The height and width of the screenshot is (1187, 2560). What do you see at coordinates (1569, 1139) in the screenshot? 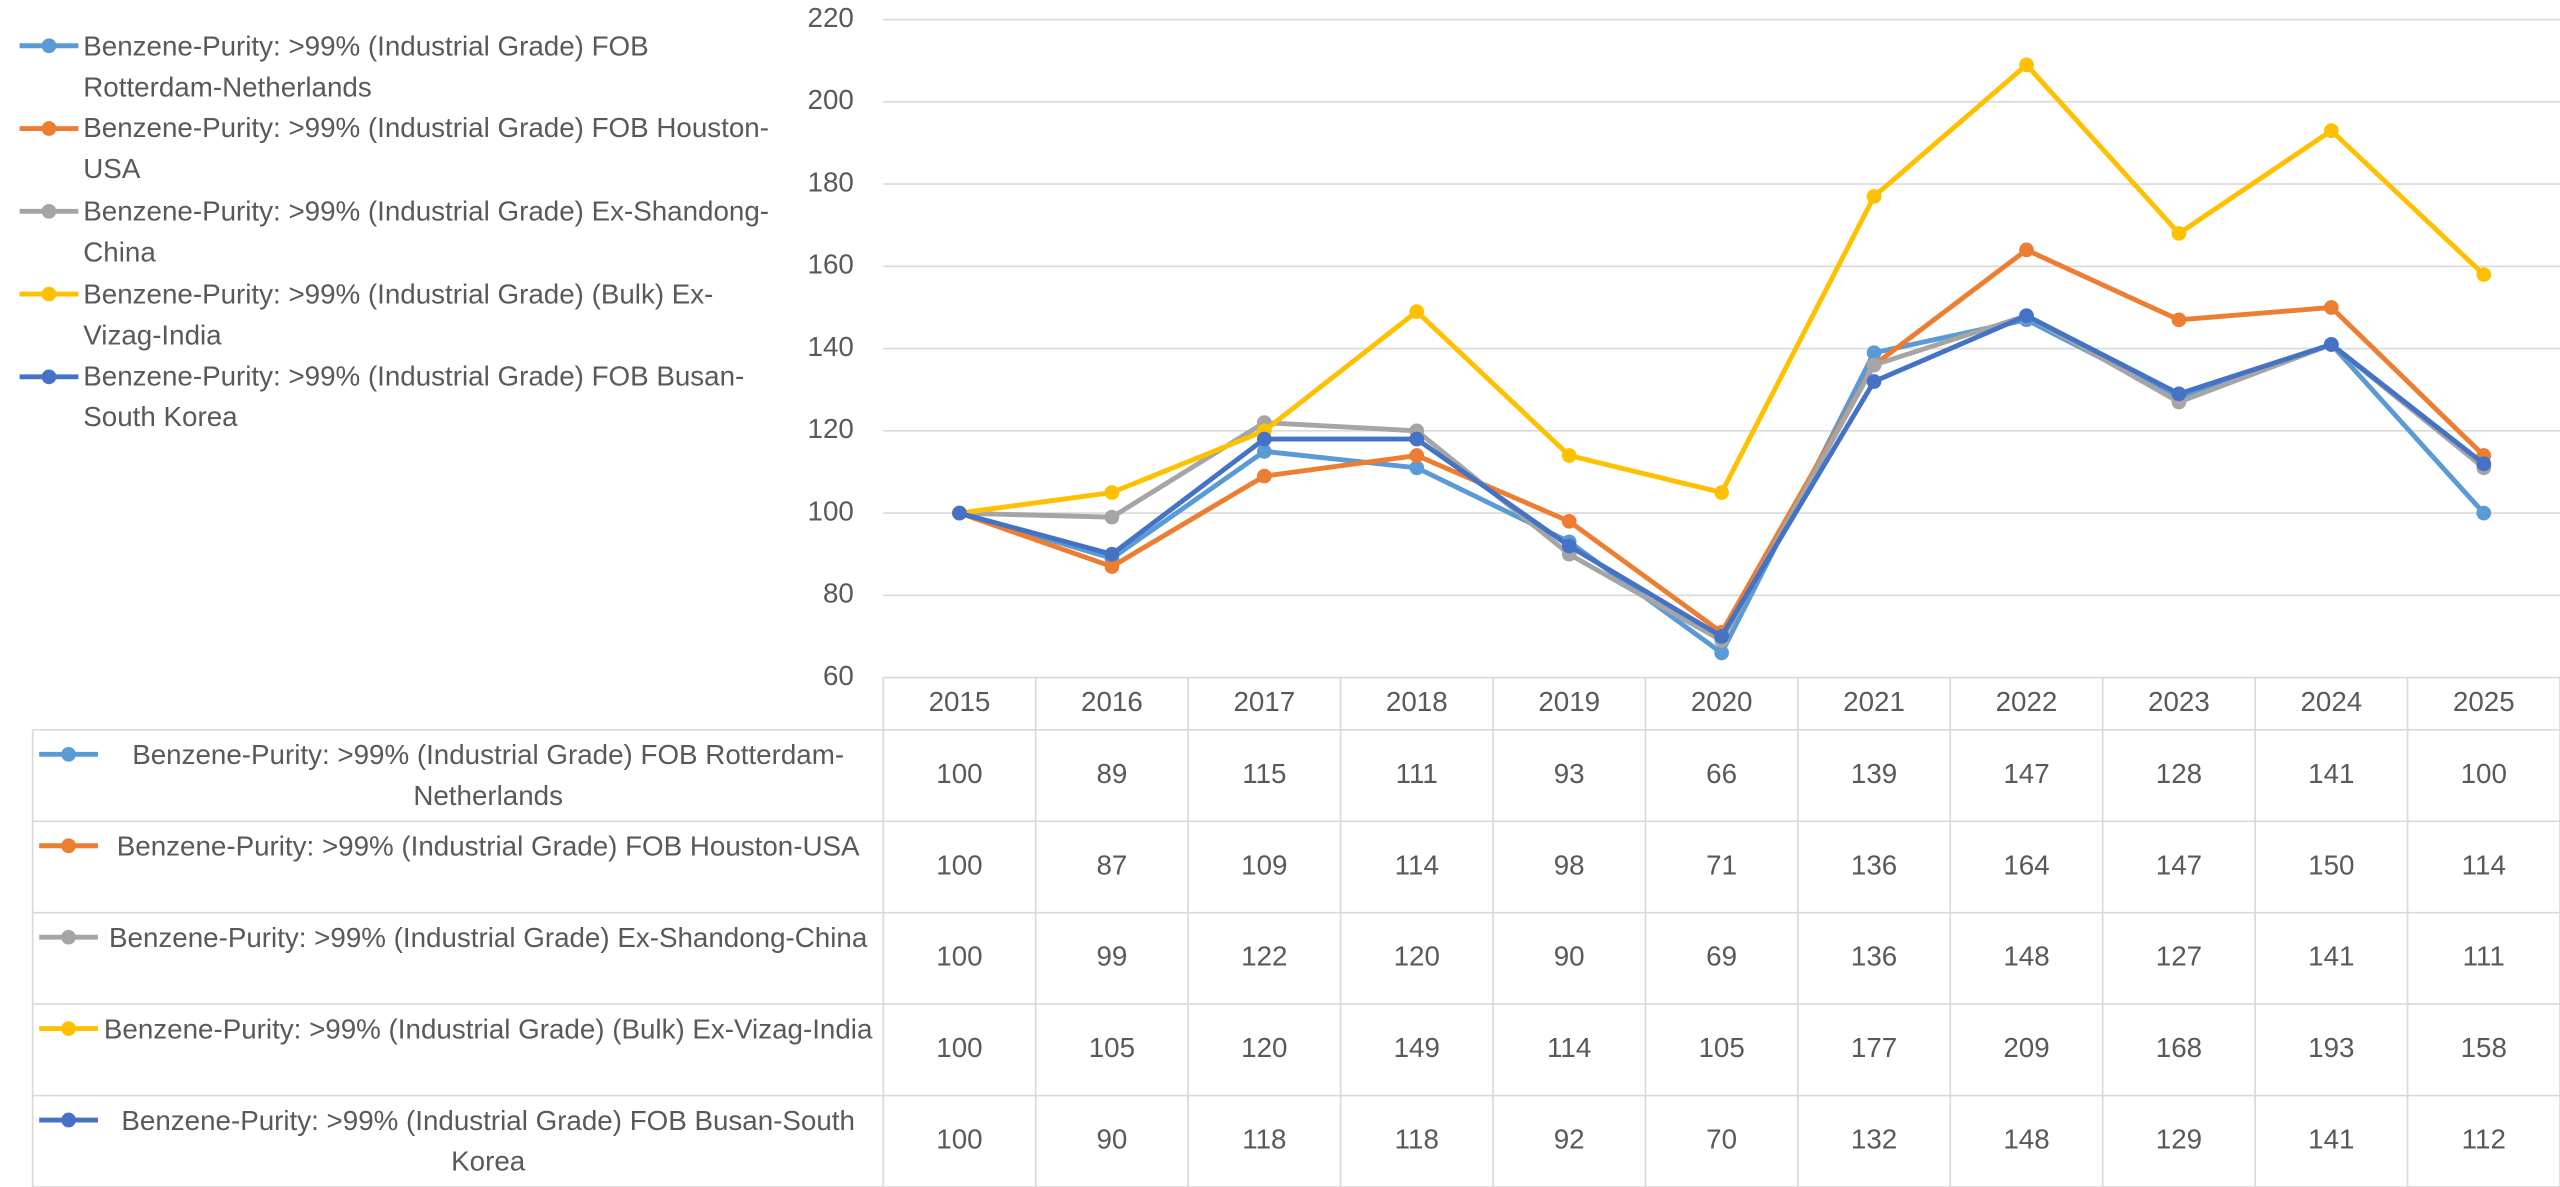
I see `table-value: 92` at bounding box center [1569, 1139].